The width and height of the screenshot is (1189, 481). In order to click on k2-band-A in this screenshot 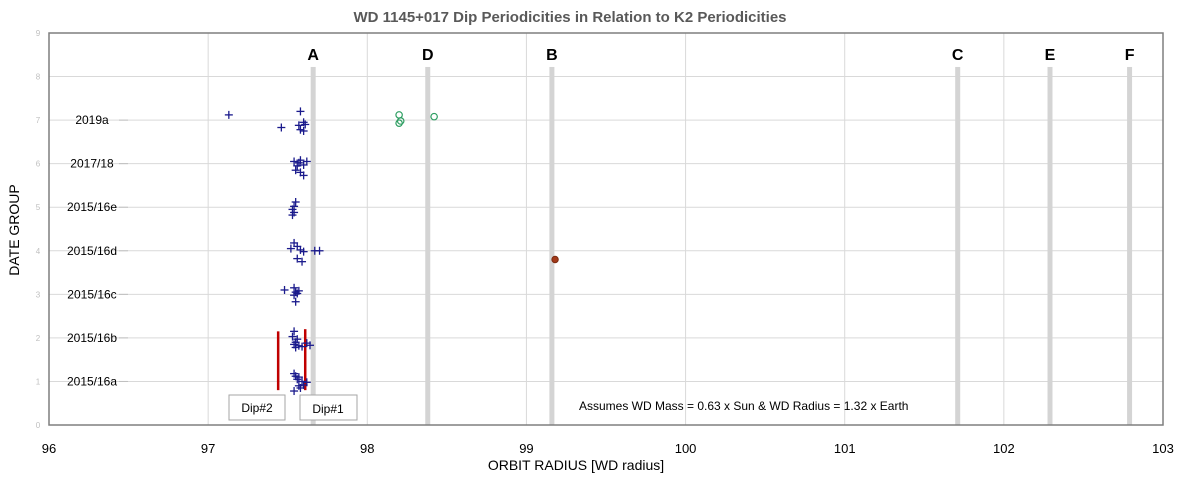, I will do `click(313, 246)`.